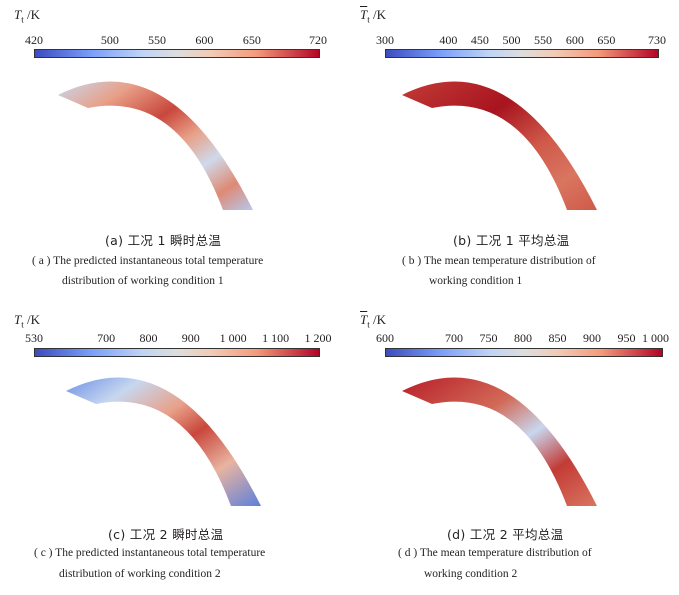  I want to click on caption-en-b-line2: working condition 1, so click(476, 281).